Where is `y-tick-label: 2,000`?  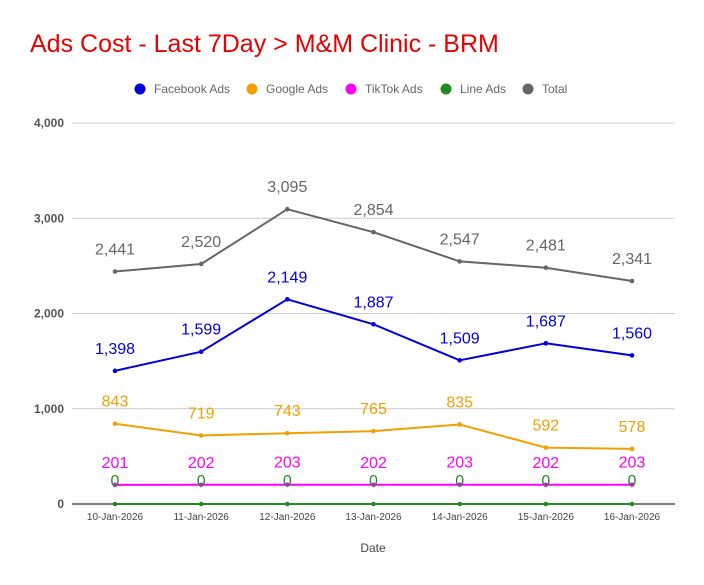
y-tick-label: 2,000 is located at coordinates (49, 314).